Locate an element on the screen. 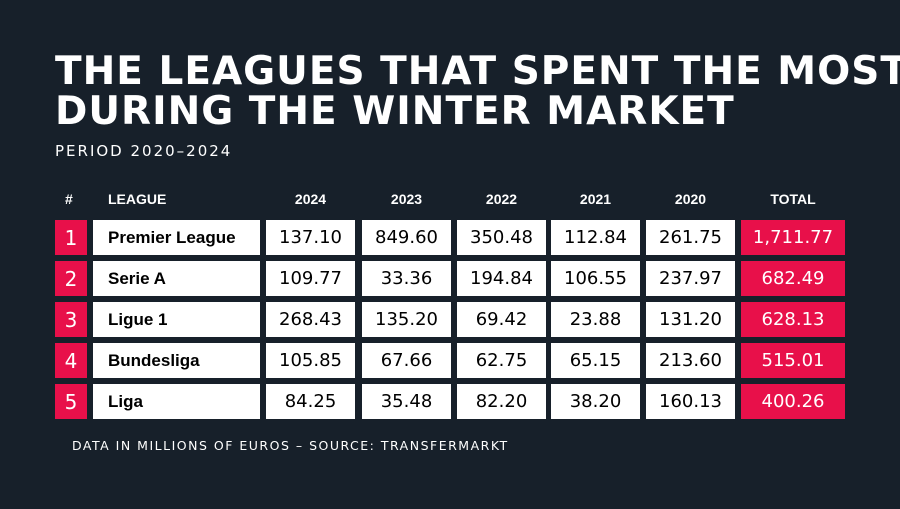 The width and height of the screenshot is (900, 509). chart-subtitle: PERIOD 2020–2024 is located at coordinates (144, 151).